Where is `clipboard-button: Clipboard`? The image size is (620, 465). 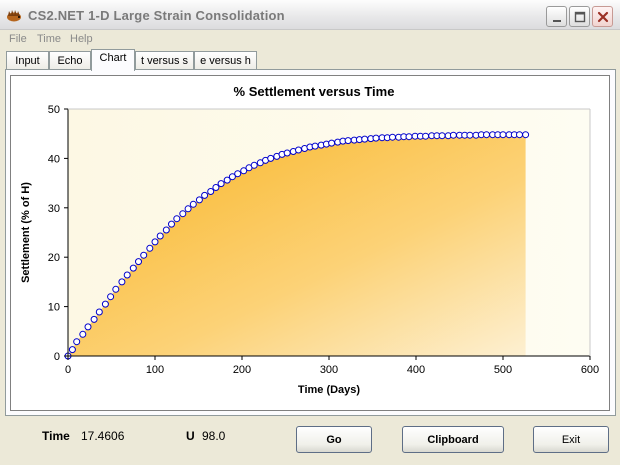
clipboard-button: Clipboard is located at coordinates (453, 439).